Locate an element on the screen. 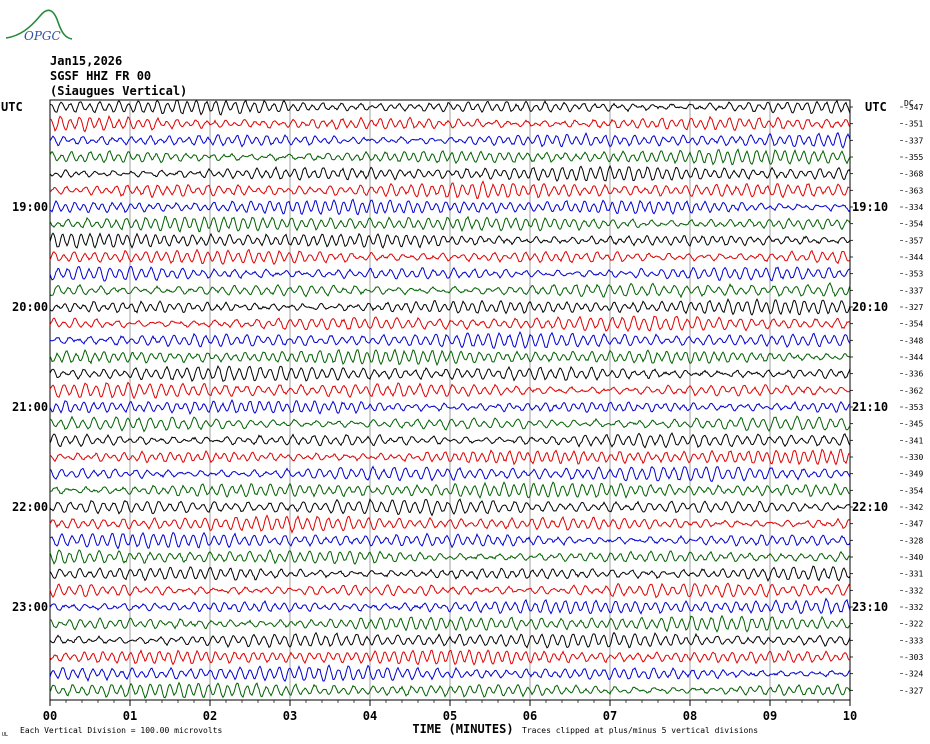 The height and width of the screenshot is (744, 930). right-hour-label: 20:10 is located at coordinates (870, 307).